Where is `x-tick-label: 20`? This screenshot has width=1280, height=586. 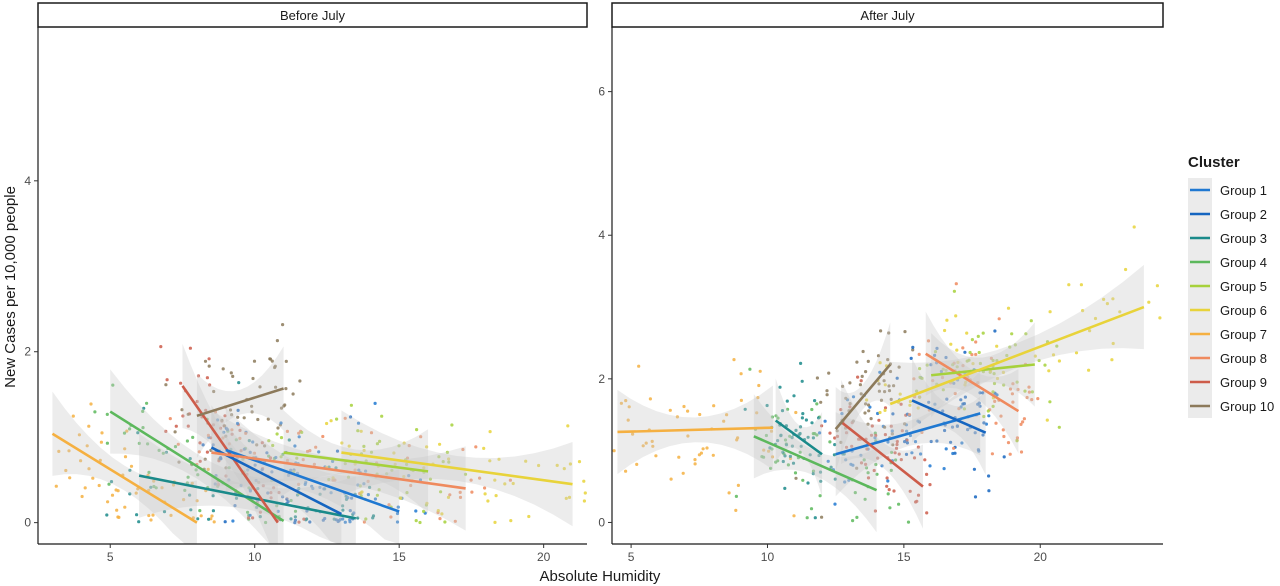
x-tick-label: 20 is located at coordinates (1041, 557).